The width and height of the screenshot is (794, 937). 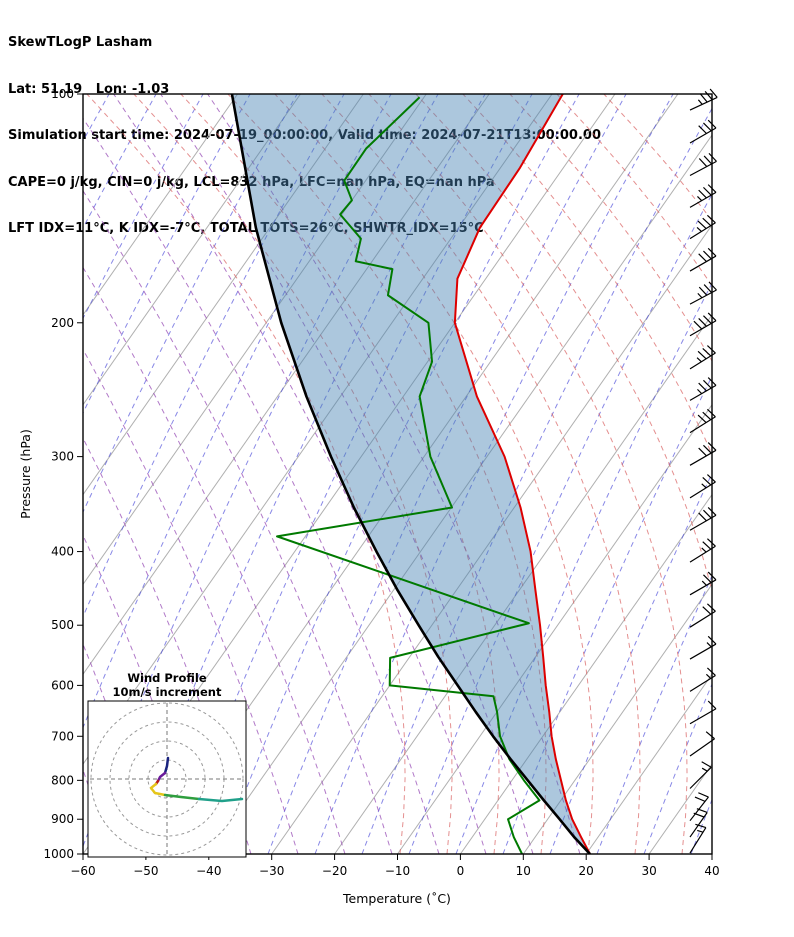 What do you see at coordinates (58, 854) in the screenshot?
I see `y-tick-label: 1000` at bounding box center [58, 854].